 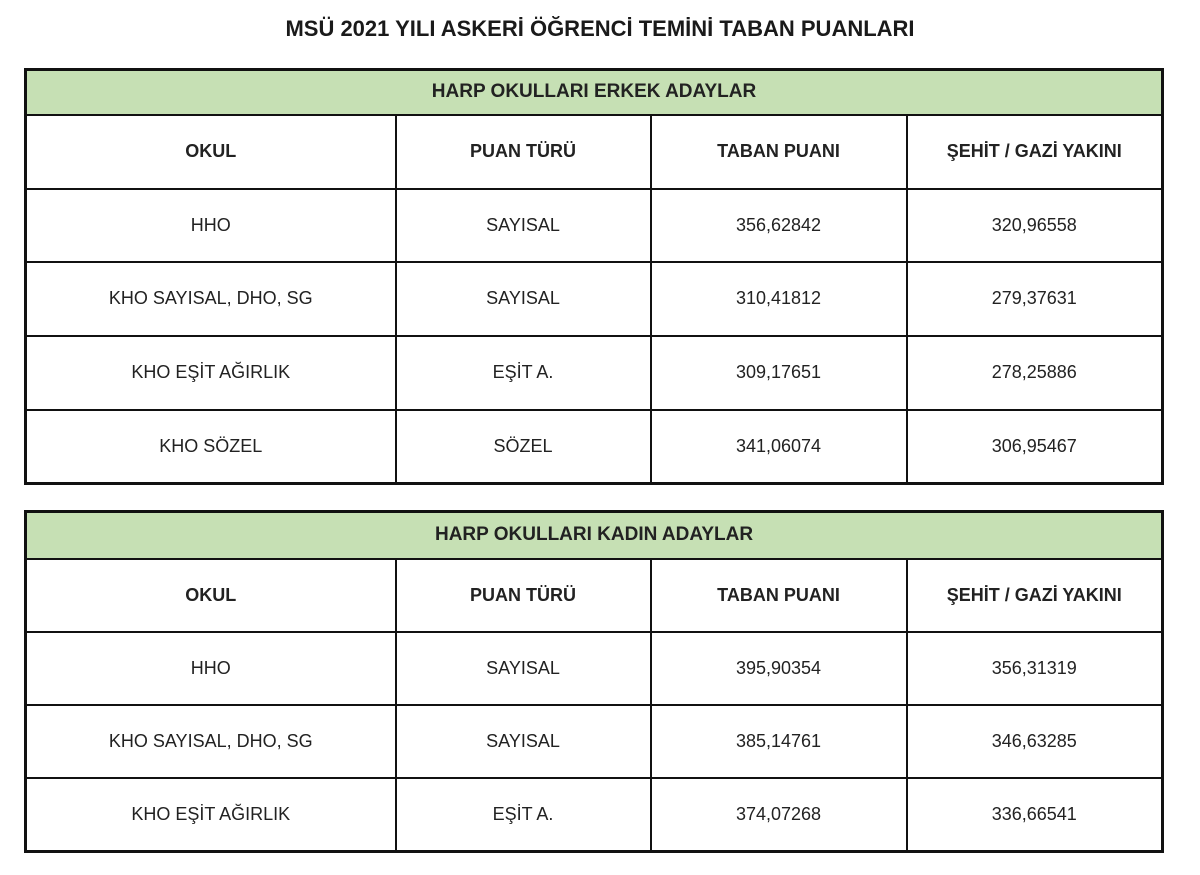 I want to click on cell-sehit-gazi: 278,25886, so click(x=1034, y=372).